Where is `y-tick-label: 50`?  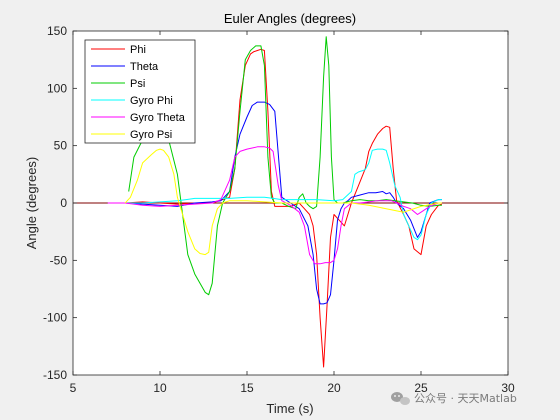 y-tick-label: 50 is located at coordinates (61, 146).